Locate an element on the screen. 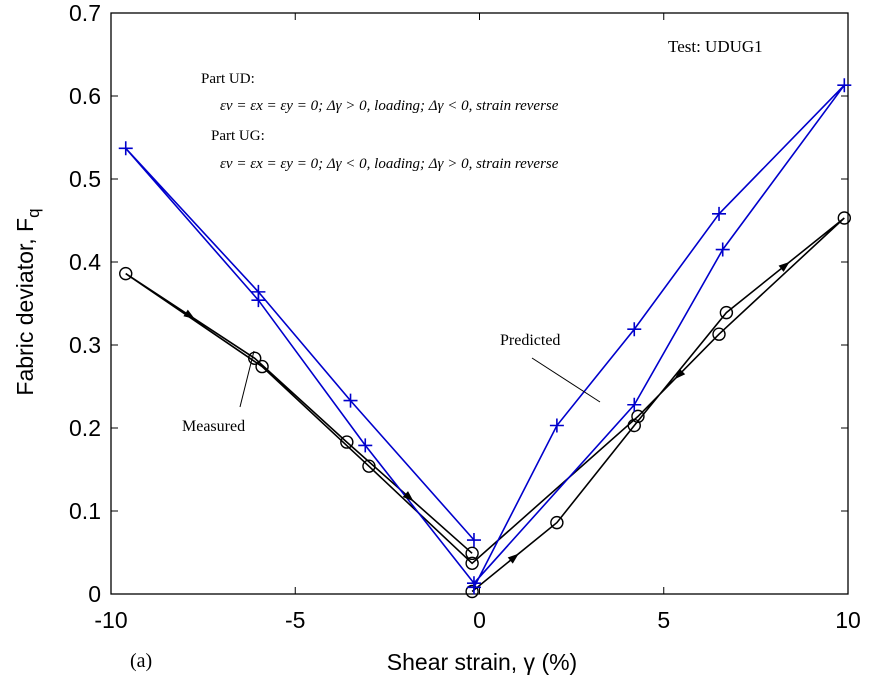 This screenshot has height=681, width=871. x-tick-label: 5 is located at coordinates (663, 620).